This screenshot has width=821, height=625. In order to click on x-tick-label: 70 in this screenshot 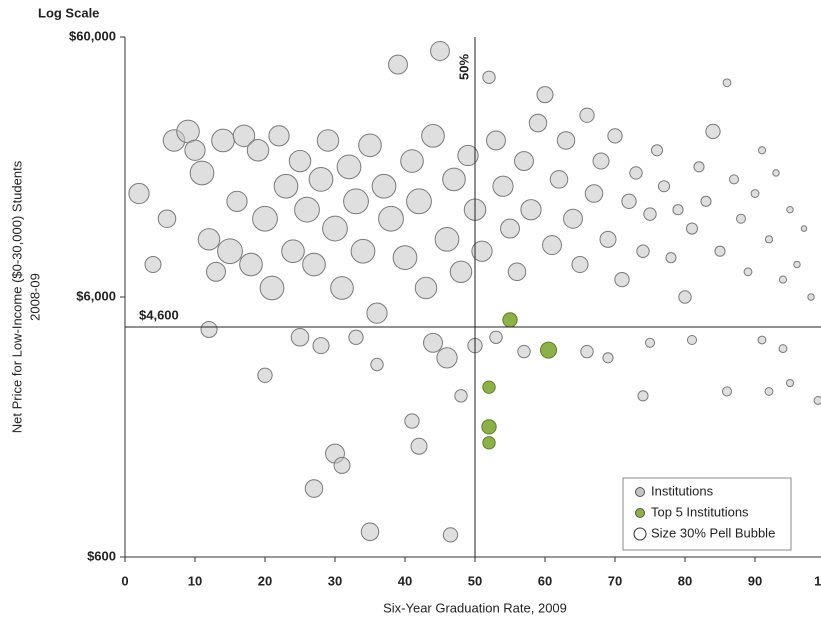, I will do `click(615, 580)`.